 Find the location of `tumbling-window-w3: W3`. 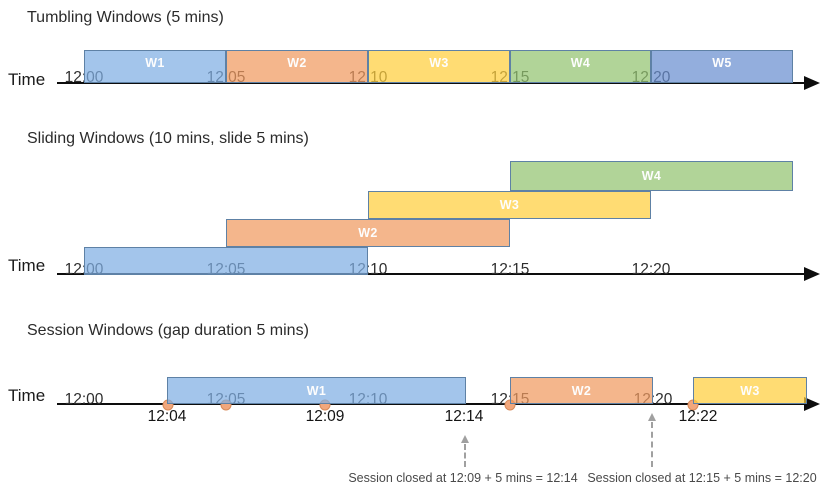

tumbling-window-w3: W3 is located at coordinates (439, 66).